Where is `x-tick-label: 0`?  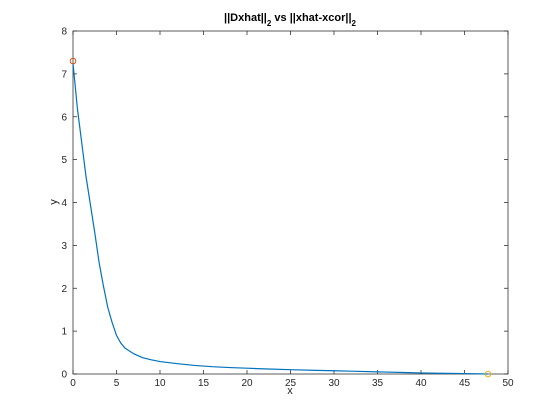 x-tick-label: 0 is located at coordinates (73, 383).